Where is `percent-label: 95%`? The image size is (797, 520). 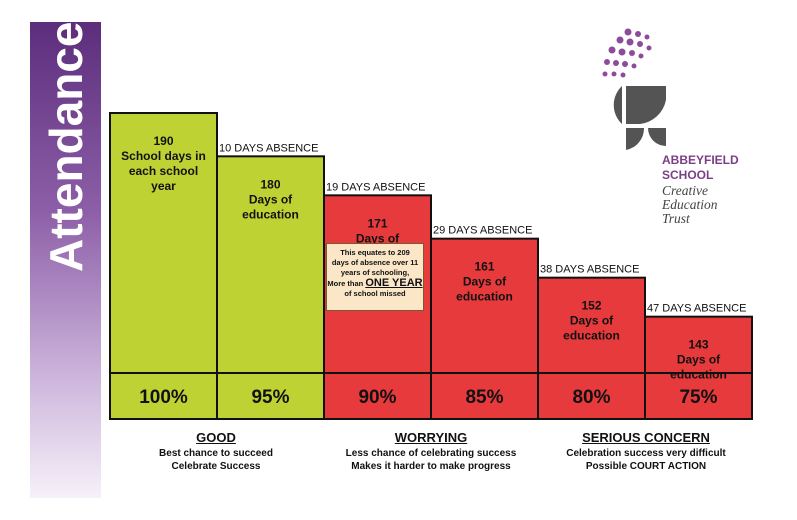 percent-label: 95% is located at coordinates (270, 397).